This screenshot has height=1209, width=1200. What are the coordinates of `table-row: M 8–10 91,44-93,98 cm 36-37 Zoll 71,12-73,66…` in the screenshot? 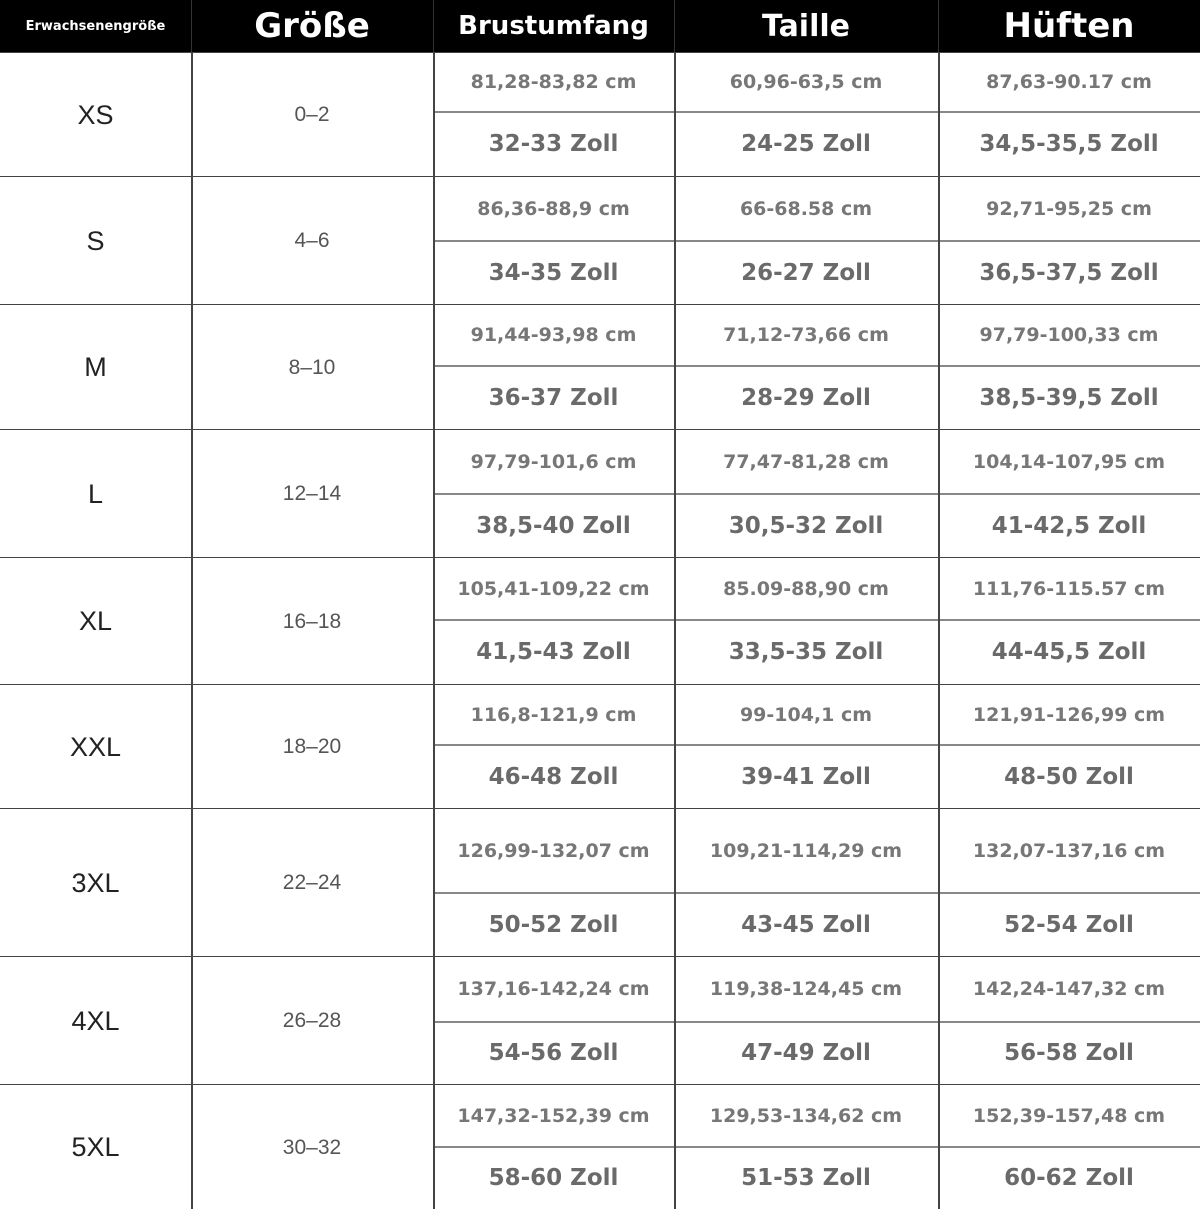 It's located at (600, 366).